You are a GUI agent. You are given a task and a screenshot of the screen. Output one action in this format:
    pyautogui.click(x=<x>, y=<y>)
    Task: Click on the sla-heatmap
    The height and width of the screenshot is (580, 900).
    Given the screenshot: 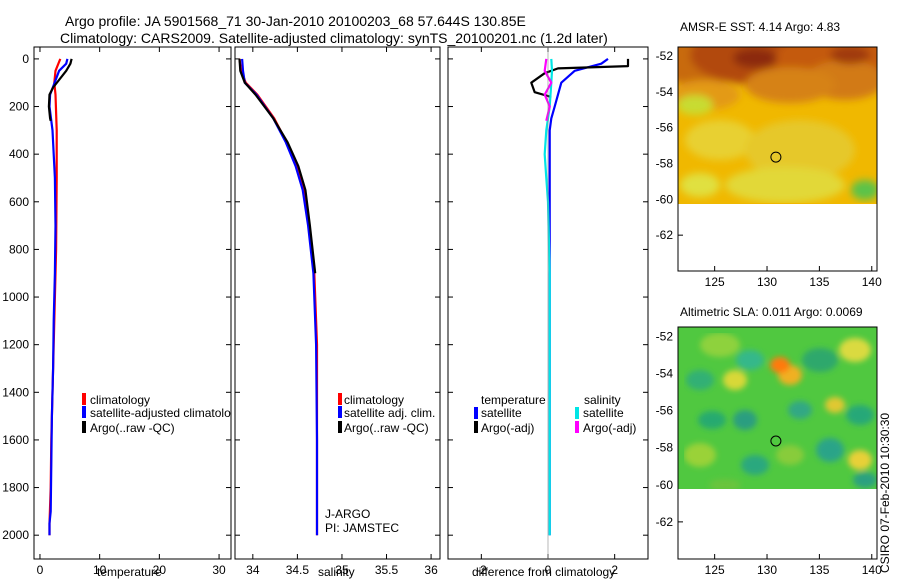 What is the action you would take?
    pyautogui.click(x=777, y=408)
    